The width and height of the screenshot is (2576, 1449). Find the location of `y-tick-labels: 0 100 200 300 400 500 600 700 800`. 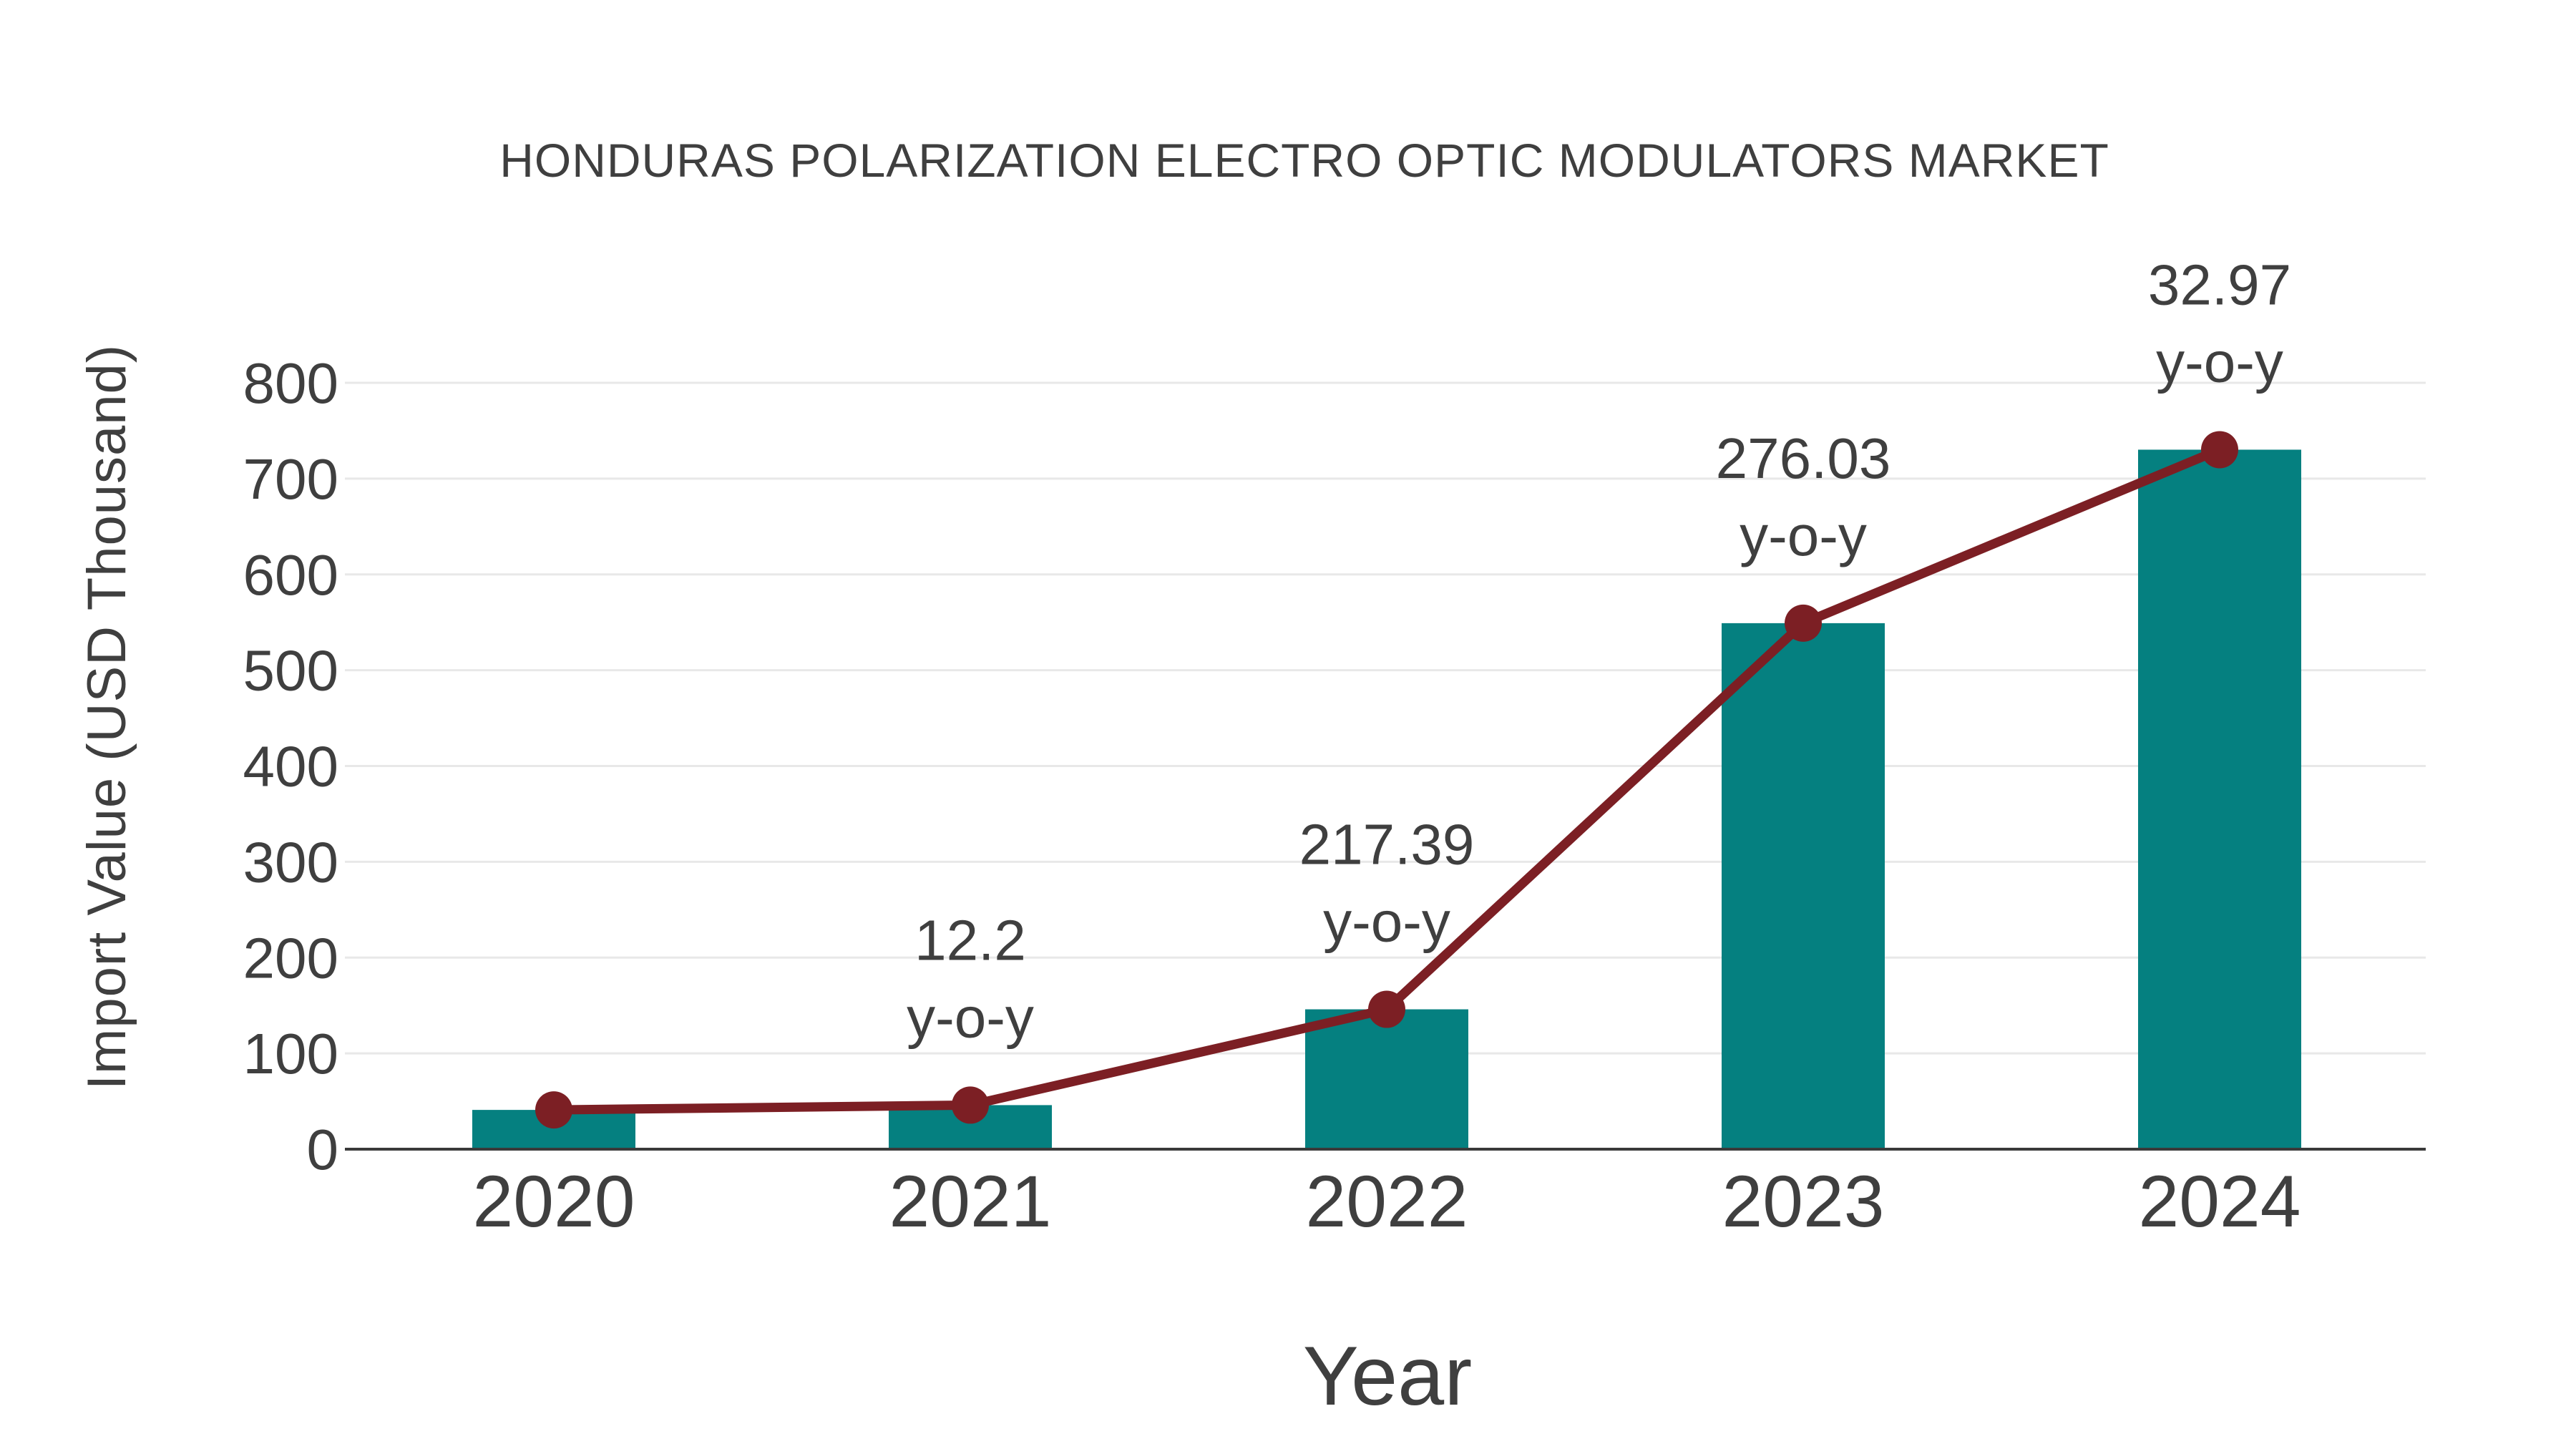

y-tick-labels: 0 100 200 300 400 500 600 700 800 is located at coordinates (290, 766).